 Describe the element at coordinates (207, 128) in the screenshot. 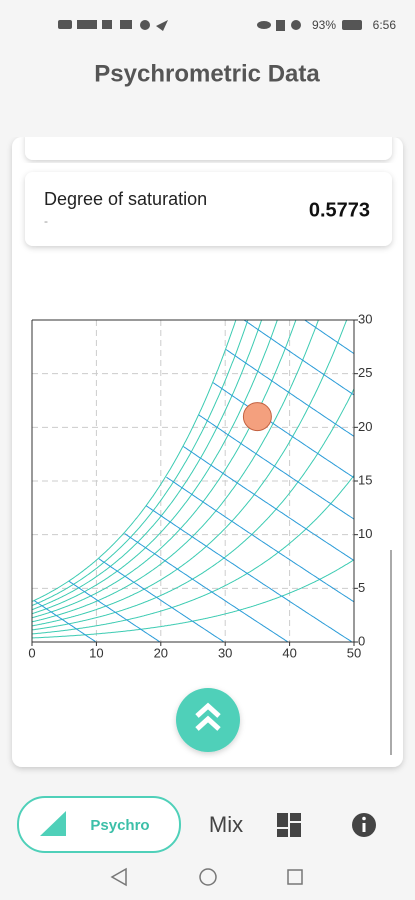

I see `card-top-mask` at that location.